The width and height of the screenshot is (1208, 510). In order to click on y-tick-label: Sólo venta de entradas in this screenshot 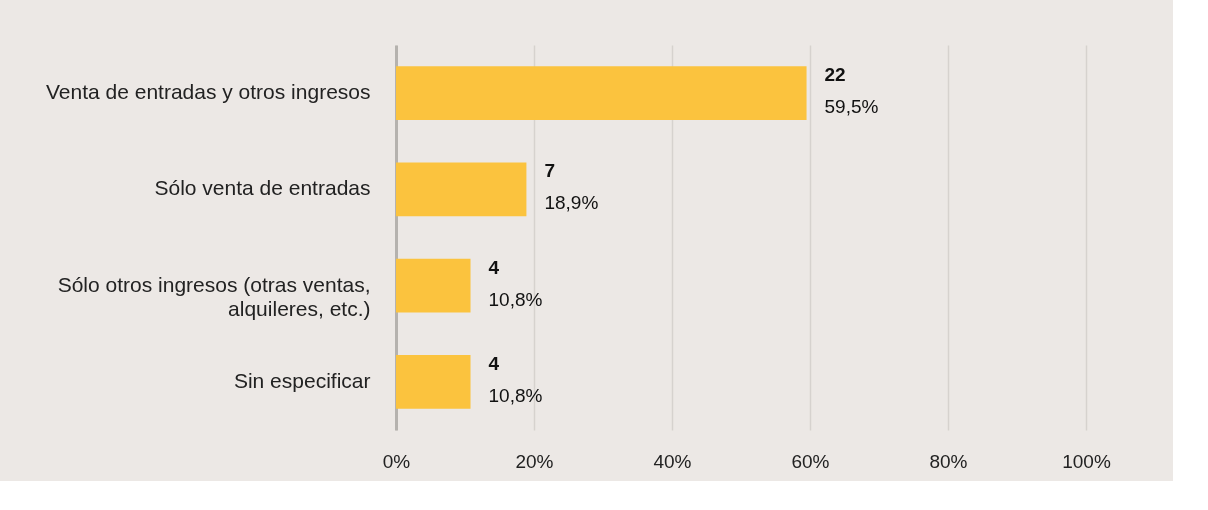, I will do `click(262, 188)`.